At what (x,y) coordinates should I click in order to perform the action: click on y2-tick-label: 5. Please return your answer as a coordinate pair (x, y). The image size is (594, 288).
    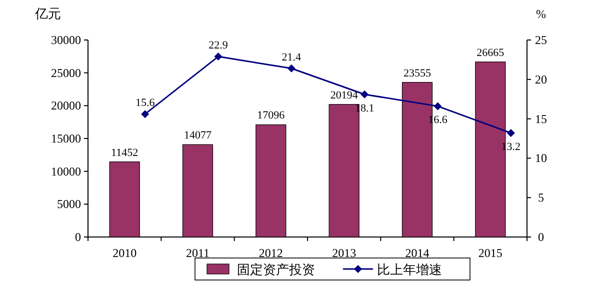
    Looking at the image, I should click on (541, 197).